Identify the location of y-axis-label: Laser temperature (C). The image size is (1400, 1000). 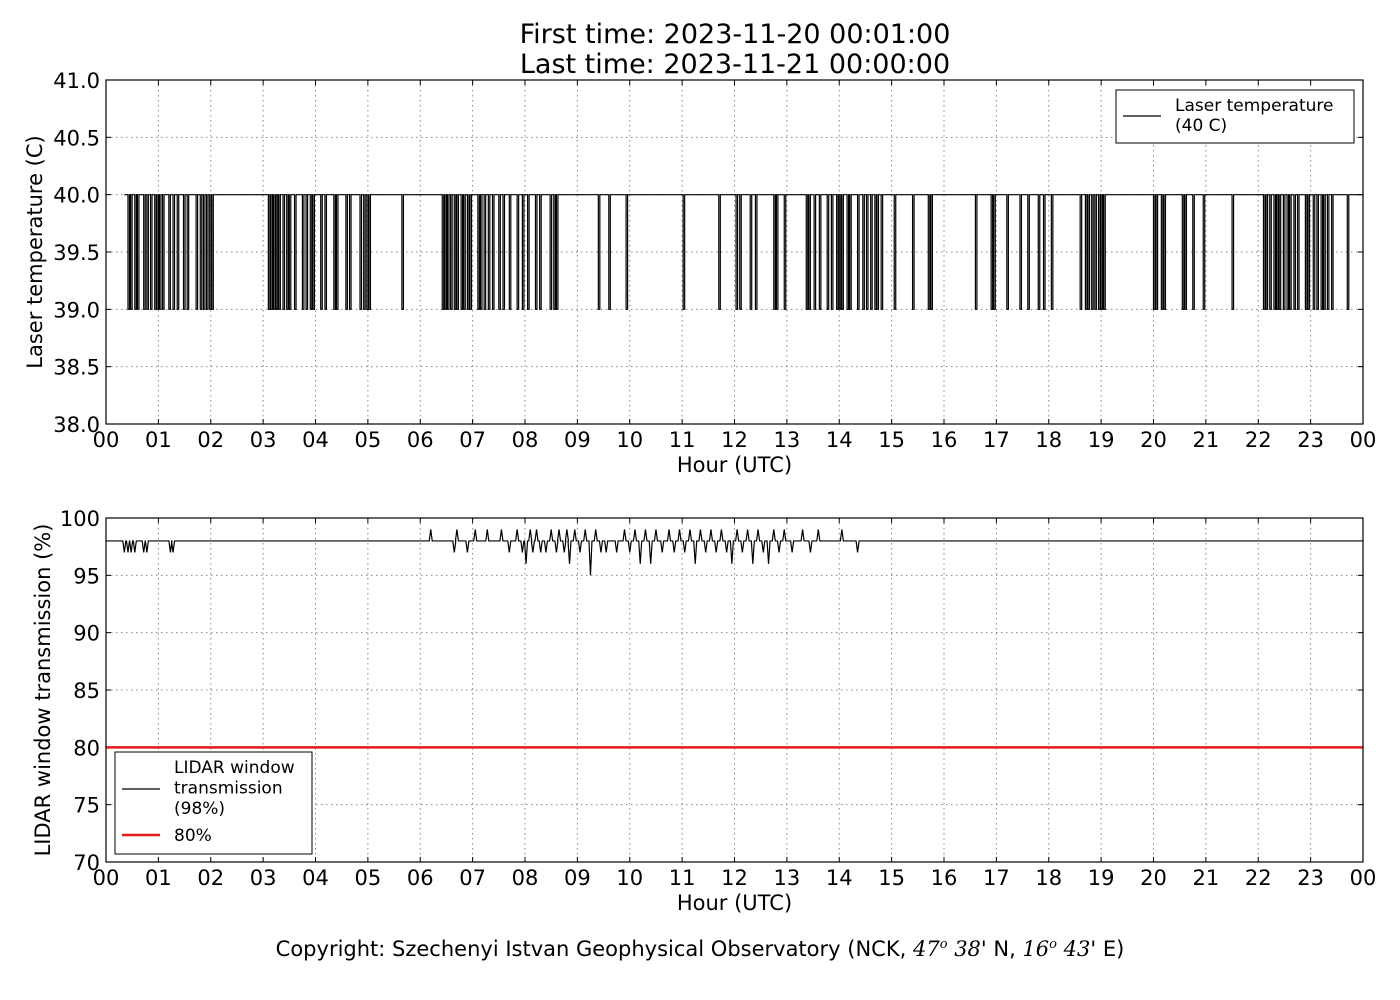
(35, 251).